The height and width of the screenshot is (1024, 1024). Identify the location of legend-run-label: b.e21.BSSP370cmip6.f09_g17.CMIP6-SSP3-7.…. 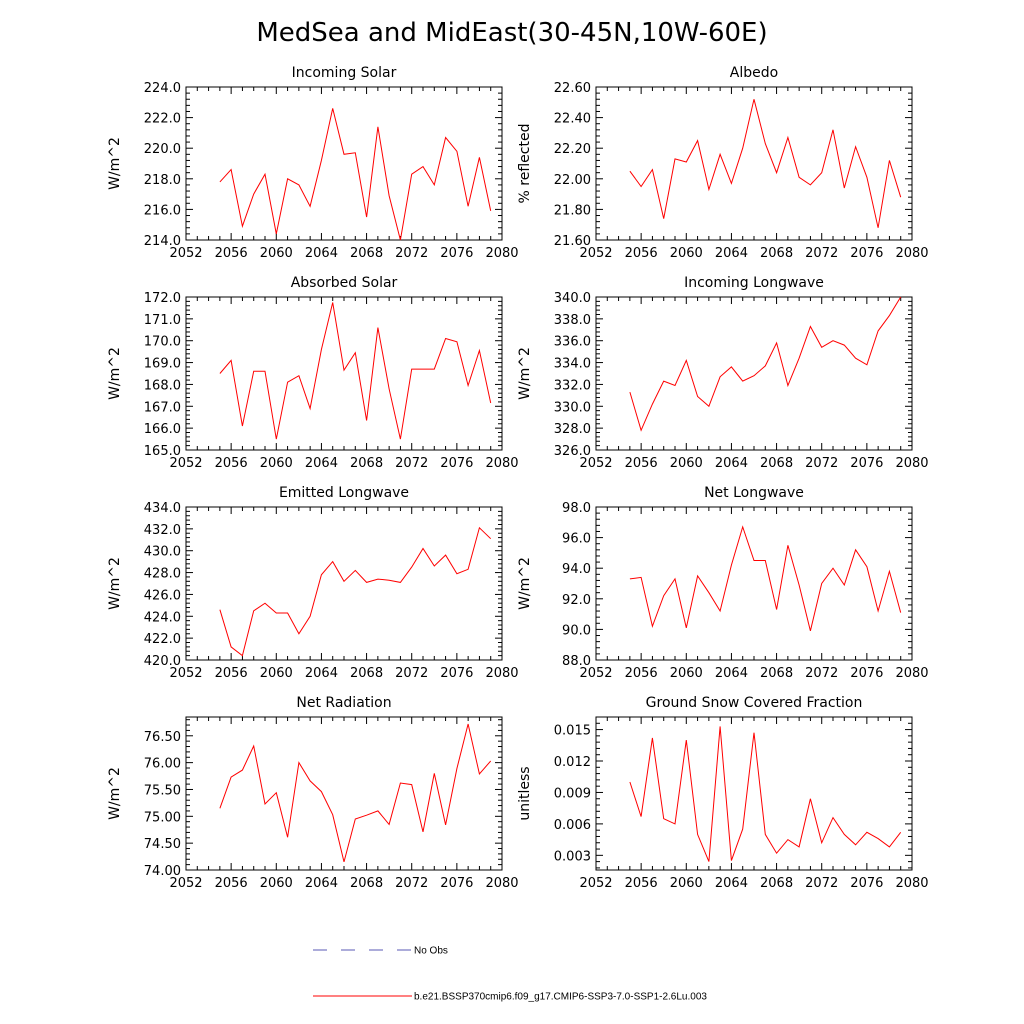
(560, 997).